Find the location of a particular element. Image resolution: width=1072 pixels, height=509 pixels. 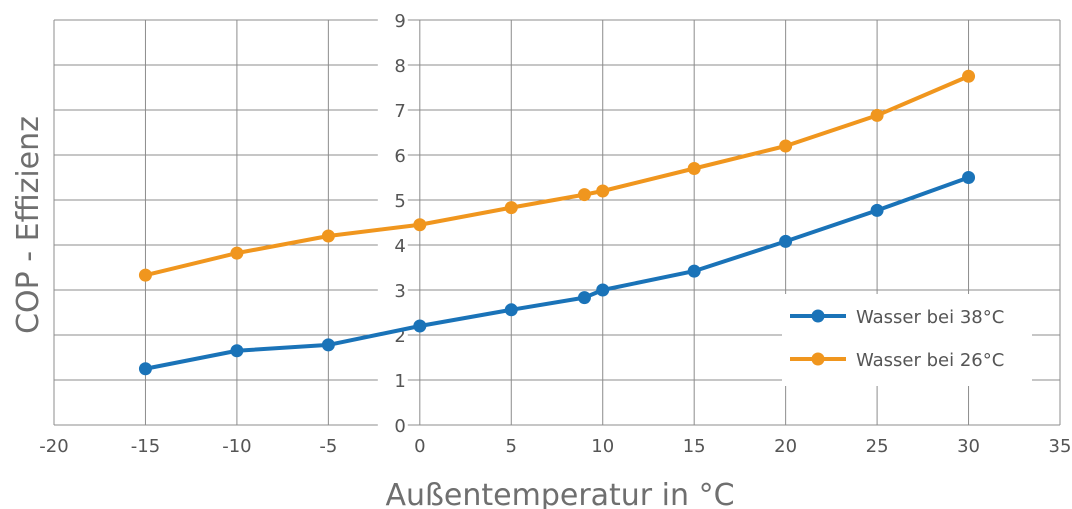

x-tick-labels: -20 -15 -10 -5 0 5 10 15 20 25 30 35 is located at coordinates (555, 446).